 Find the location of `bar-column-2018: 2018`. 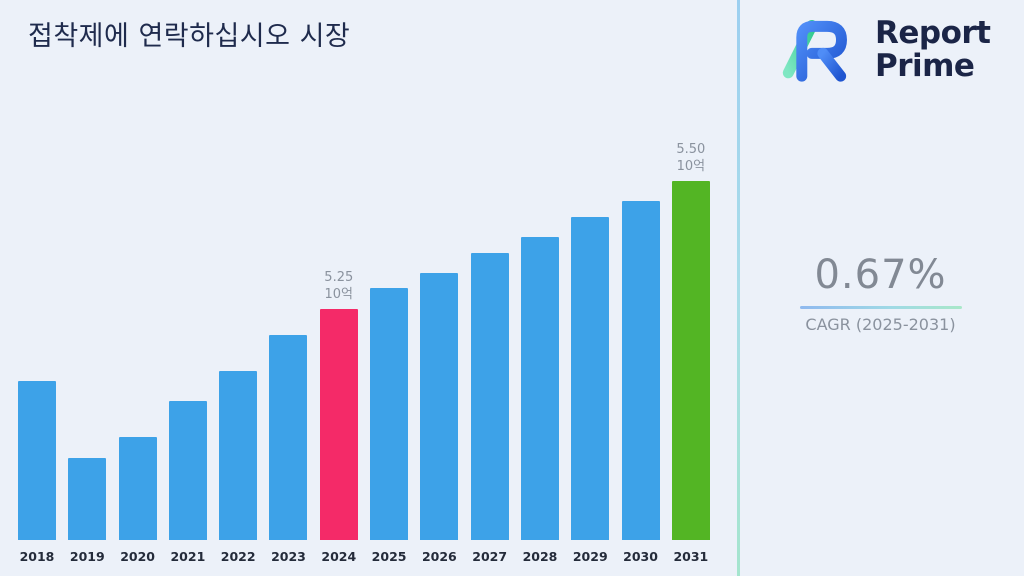

bar-column-2018: 2018 is located at coordinates (37, 472).